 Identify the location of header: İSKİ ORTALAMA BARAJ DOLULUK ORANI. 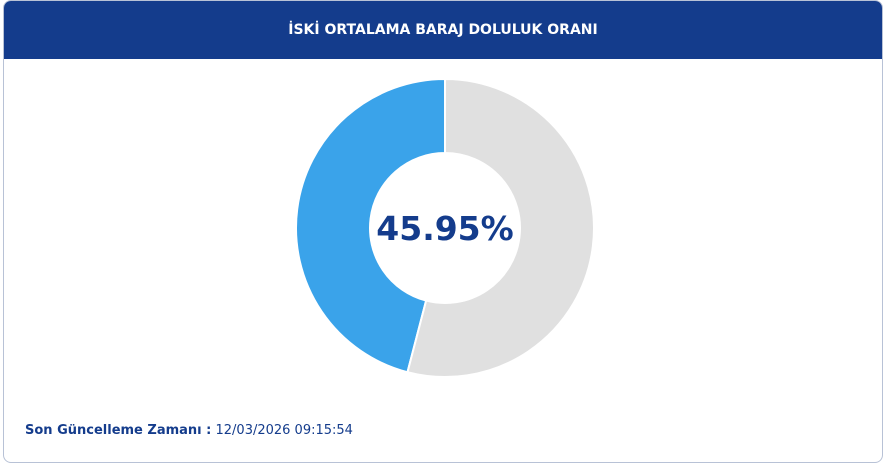
(443, 30).